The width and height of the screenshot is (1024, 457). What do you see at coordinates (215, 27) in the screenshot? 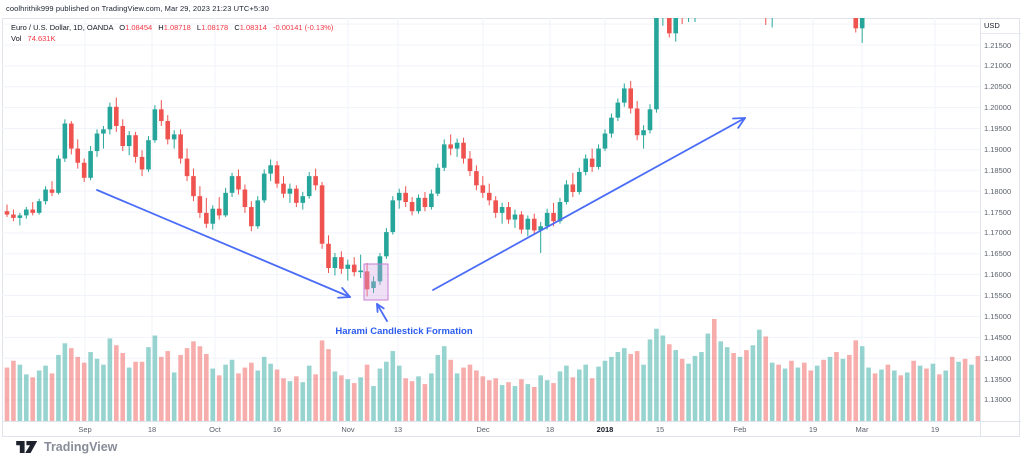
I see `low-value: 1.08178` at bounding box center [215, 27].